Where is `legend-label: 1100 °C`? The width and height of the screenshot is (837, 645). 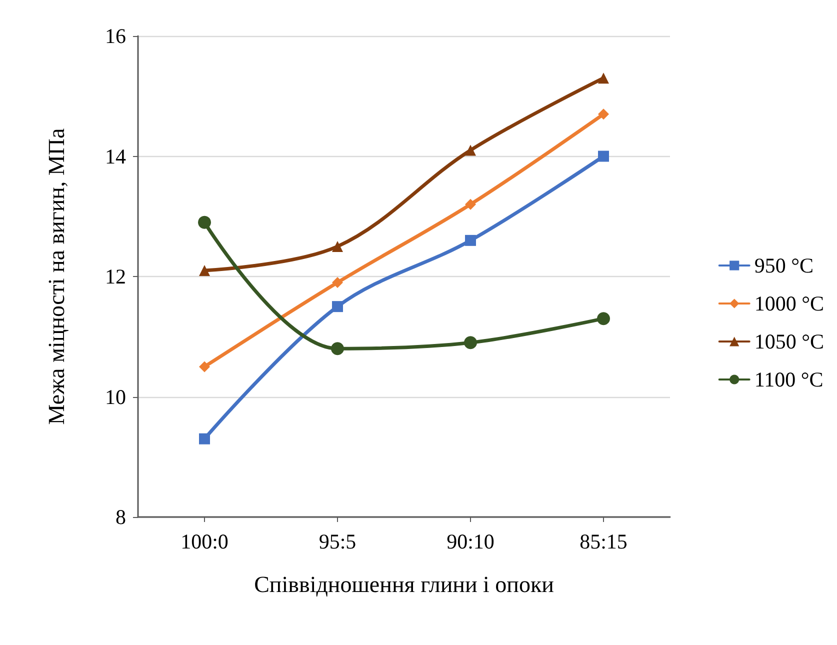 legend-label: 1100 °C is located at coordinates (789, 380).